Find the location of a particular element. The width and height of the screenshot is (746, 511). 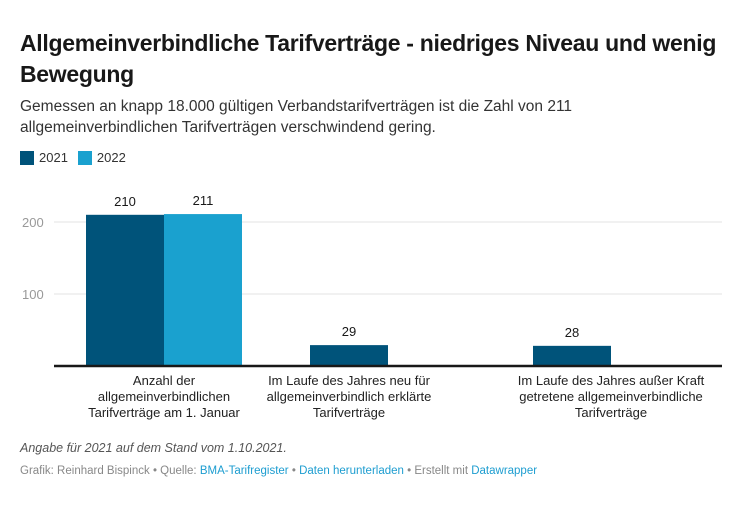

x-tick-label-line: getretene allgemeinverbindliche is located at coordinates (611, 396).